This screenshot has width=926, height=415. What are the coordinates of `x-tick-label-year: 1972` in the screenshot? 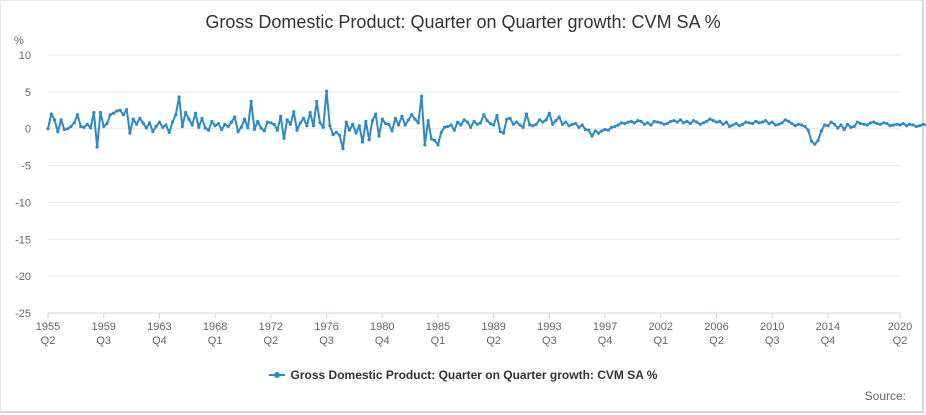 It's located at (271, 327).